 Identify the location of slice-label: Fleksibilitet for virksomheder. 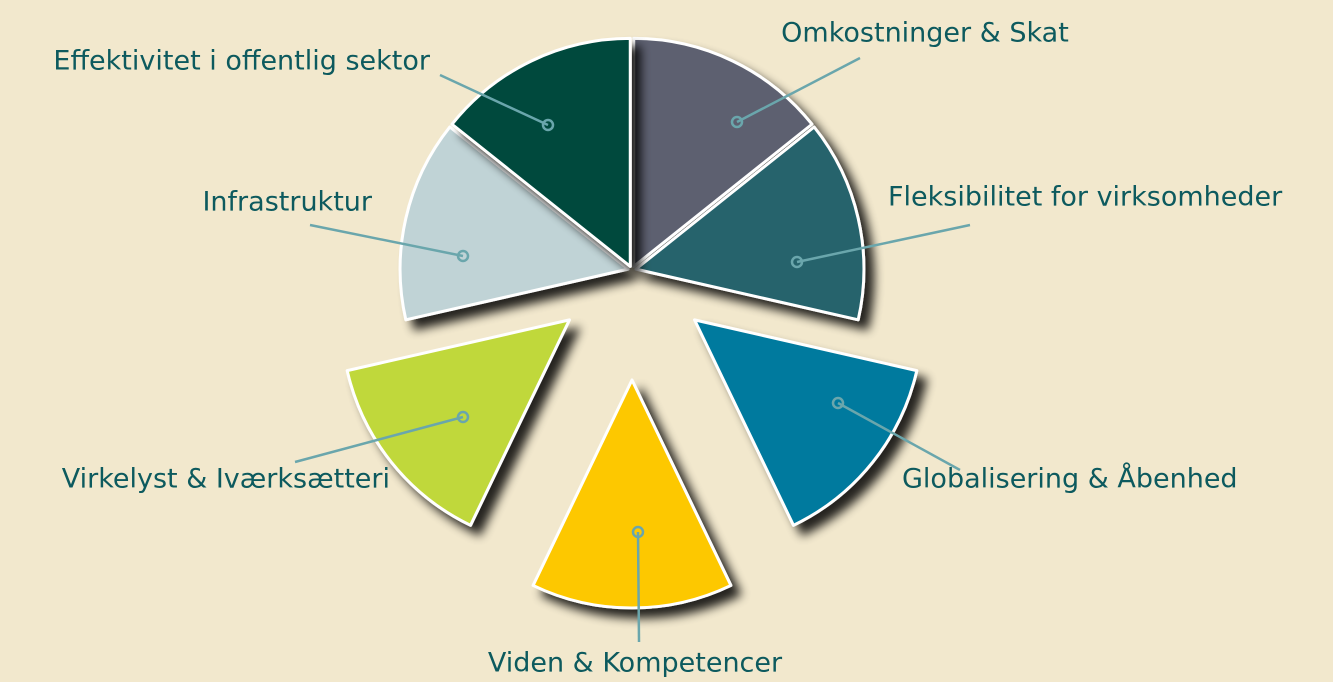
(1085, 197).